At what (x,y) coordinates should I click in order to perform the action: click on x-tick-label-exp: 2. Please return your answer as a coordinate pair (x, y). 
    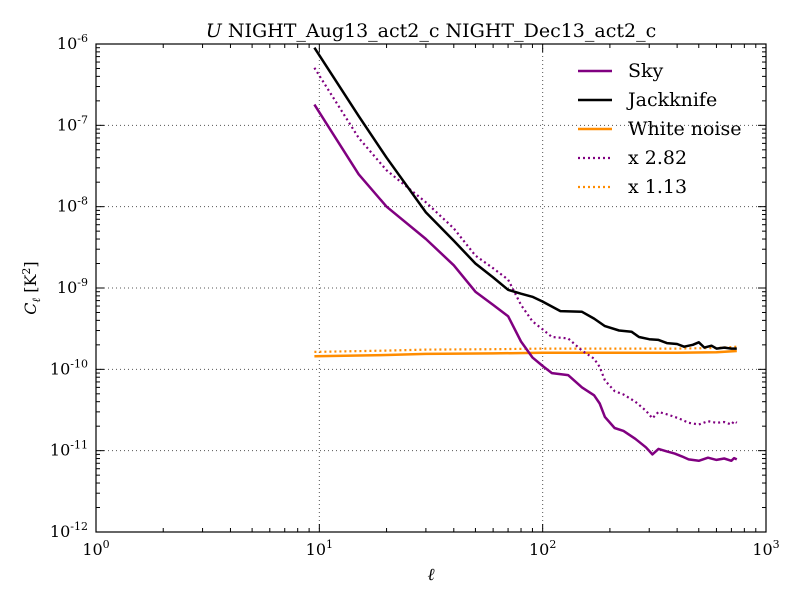
    Looking at the image, I should click on (552, 544).